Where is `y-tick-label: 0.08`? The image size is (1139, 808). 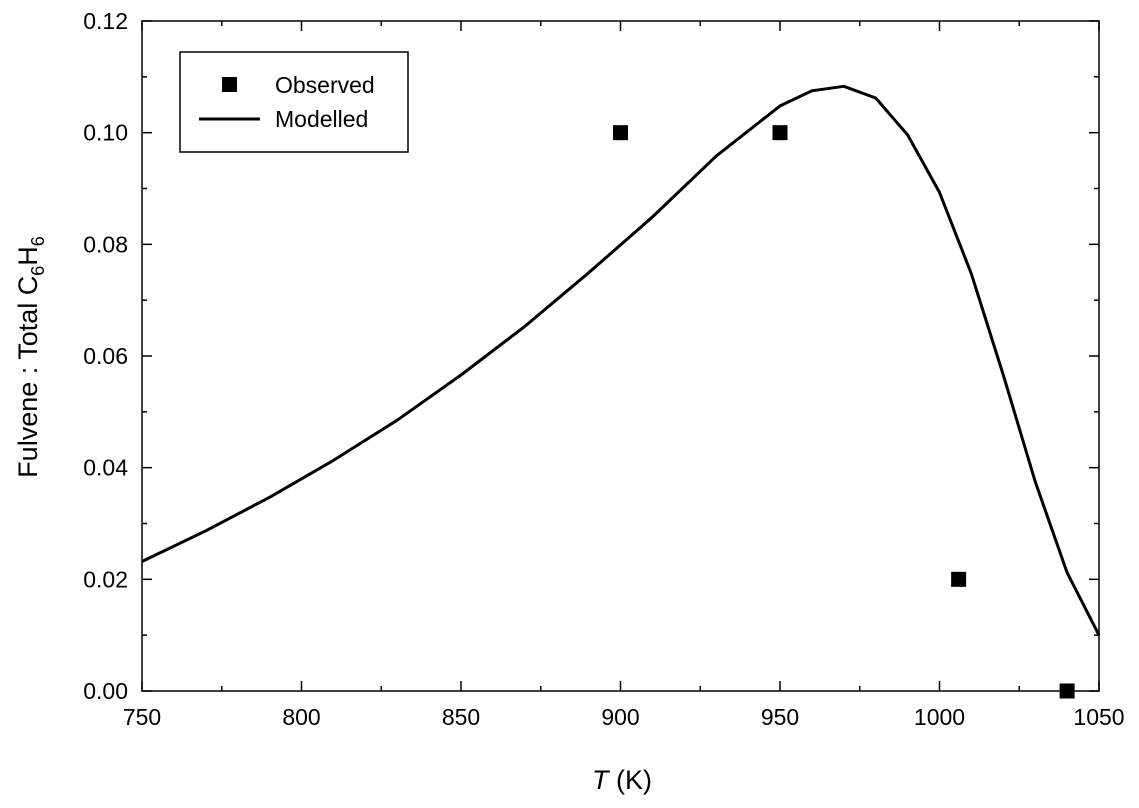 y-tick-label: 0.08 is located at coordinates (105, 244).